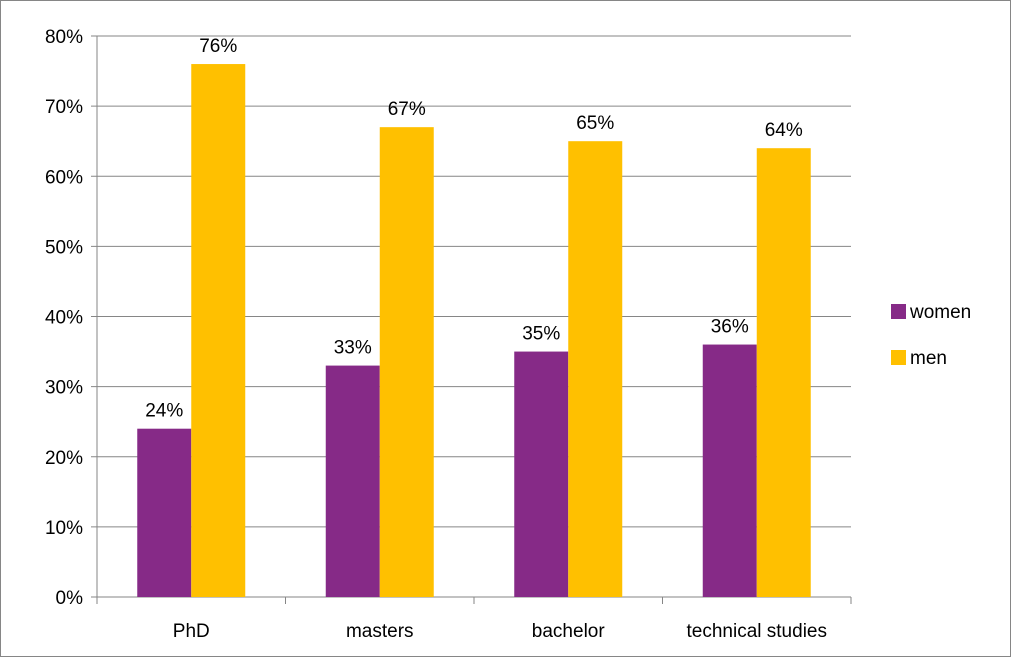 The height and width of the screenshot is (658, 1011). What do you see at coordinates (730, 327) in the screenshot?
I see `data-label: 36%` at bounding box center [730, 327].